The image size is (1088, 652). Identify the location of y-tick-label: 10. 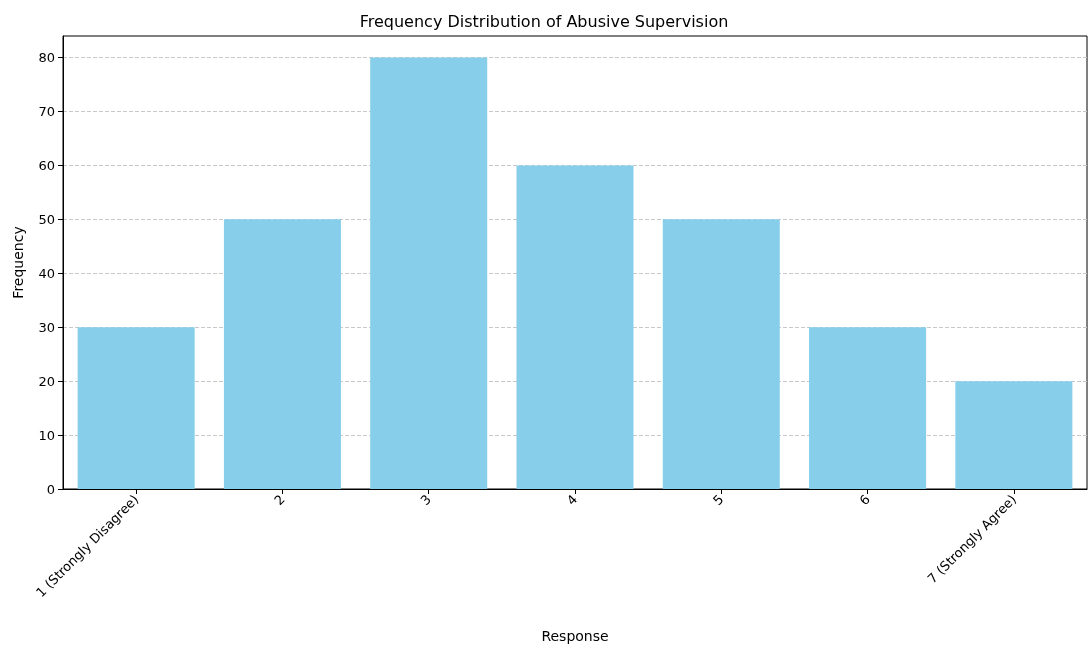
(46, 435).